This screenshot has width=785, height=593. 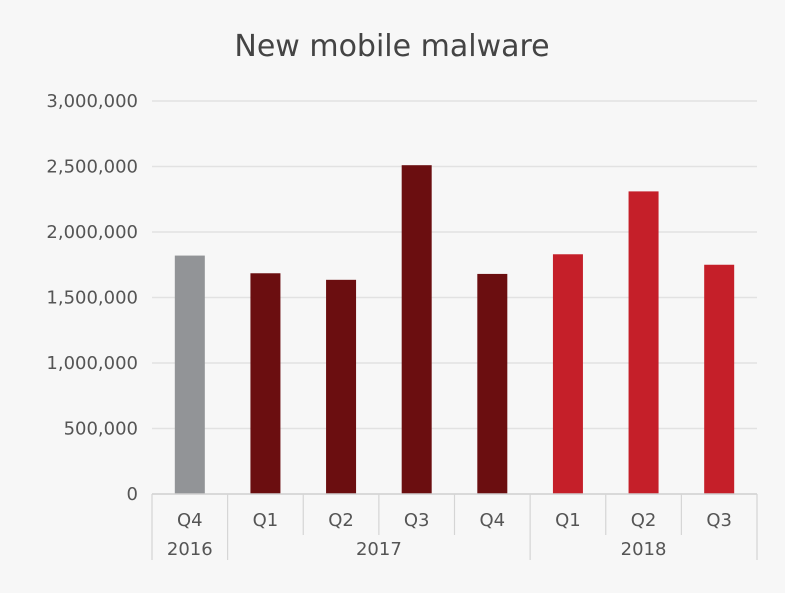 What do you see at coordinates (92, 101) in the screenshot?
I see `y-tick-label-6: 3,000,000` at bounding box center [92, 101].